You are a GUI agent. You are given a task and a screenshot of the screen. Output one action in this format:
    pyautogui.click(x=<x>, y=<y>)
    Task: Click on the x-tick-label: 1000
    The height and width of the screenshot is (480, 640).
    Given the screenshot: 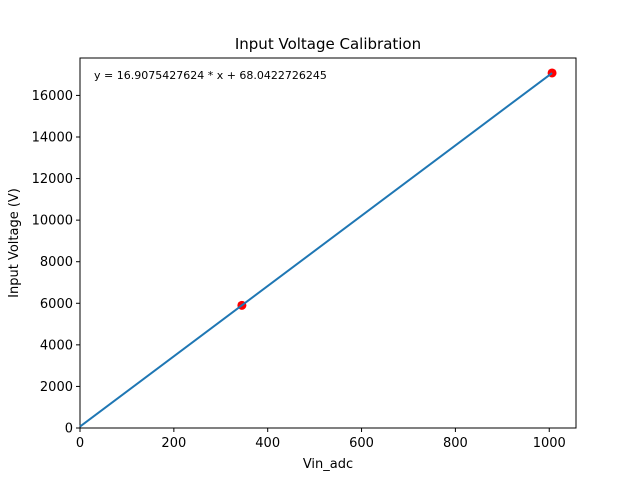 What is the action you would take?
    pyautogui.click(x=549, y=443)
    